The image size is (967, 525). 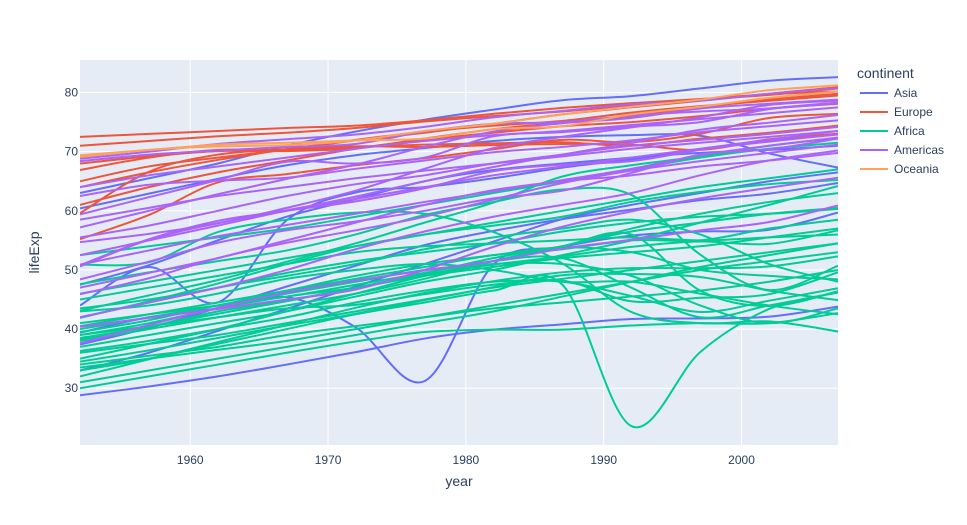 I want to click on legend-title: continent, so click(x=885, y=73).